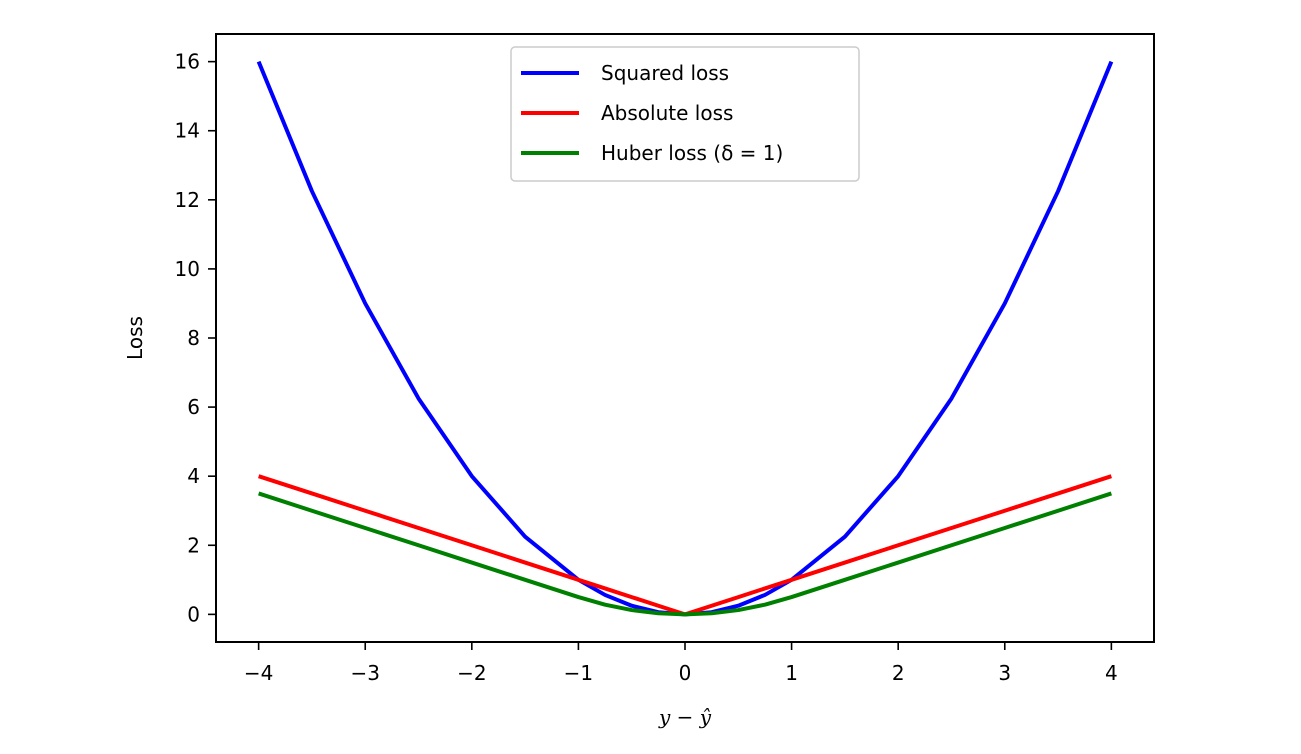  What do you see at coordinates (791, 673) in the screenshot?
I see `x-tick-label: 1` at bounding box center [791, 673].